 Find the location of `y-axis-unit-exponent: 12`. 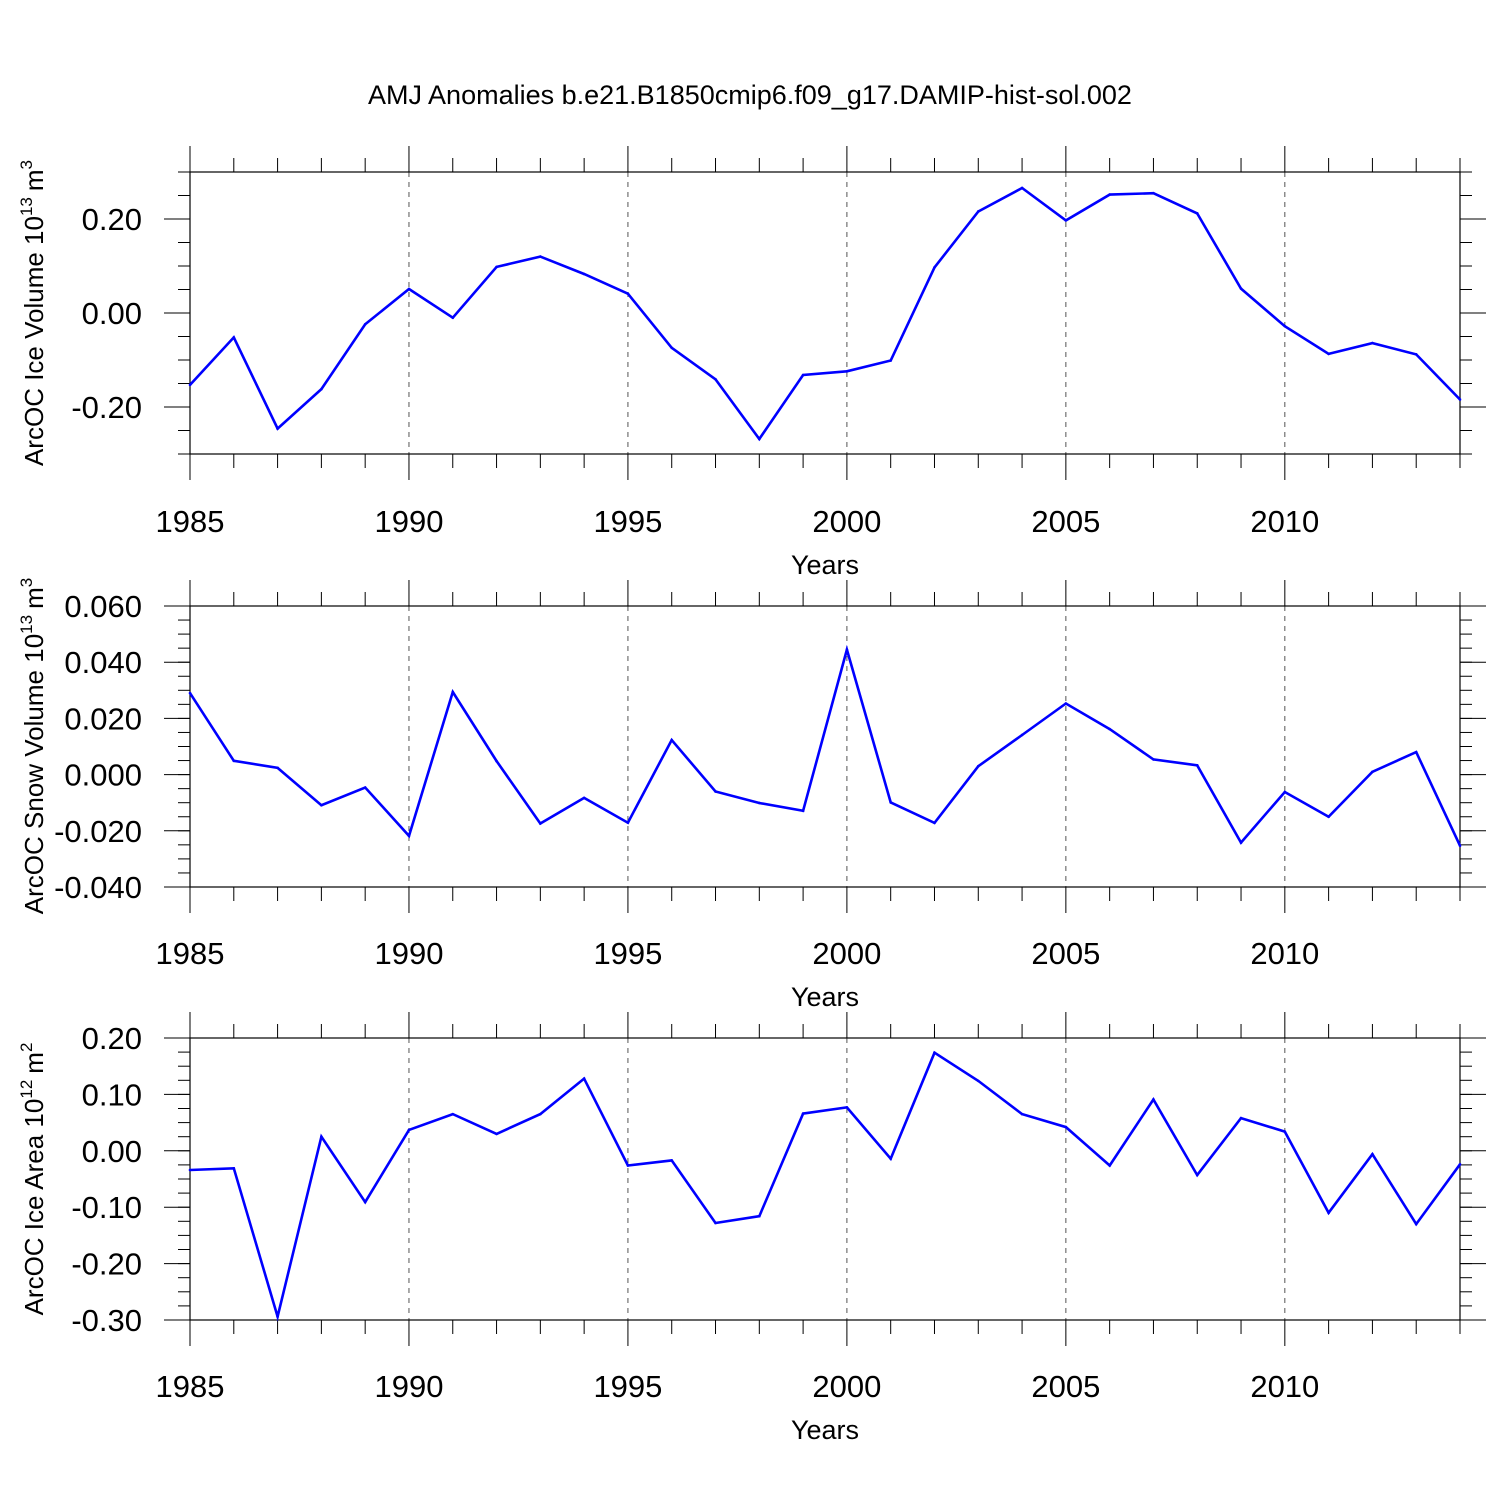

y-axis-unit-exponent: 12 is located at coordinates (26, 1089).